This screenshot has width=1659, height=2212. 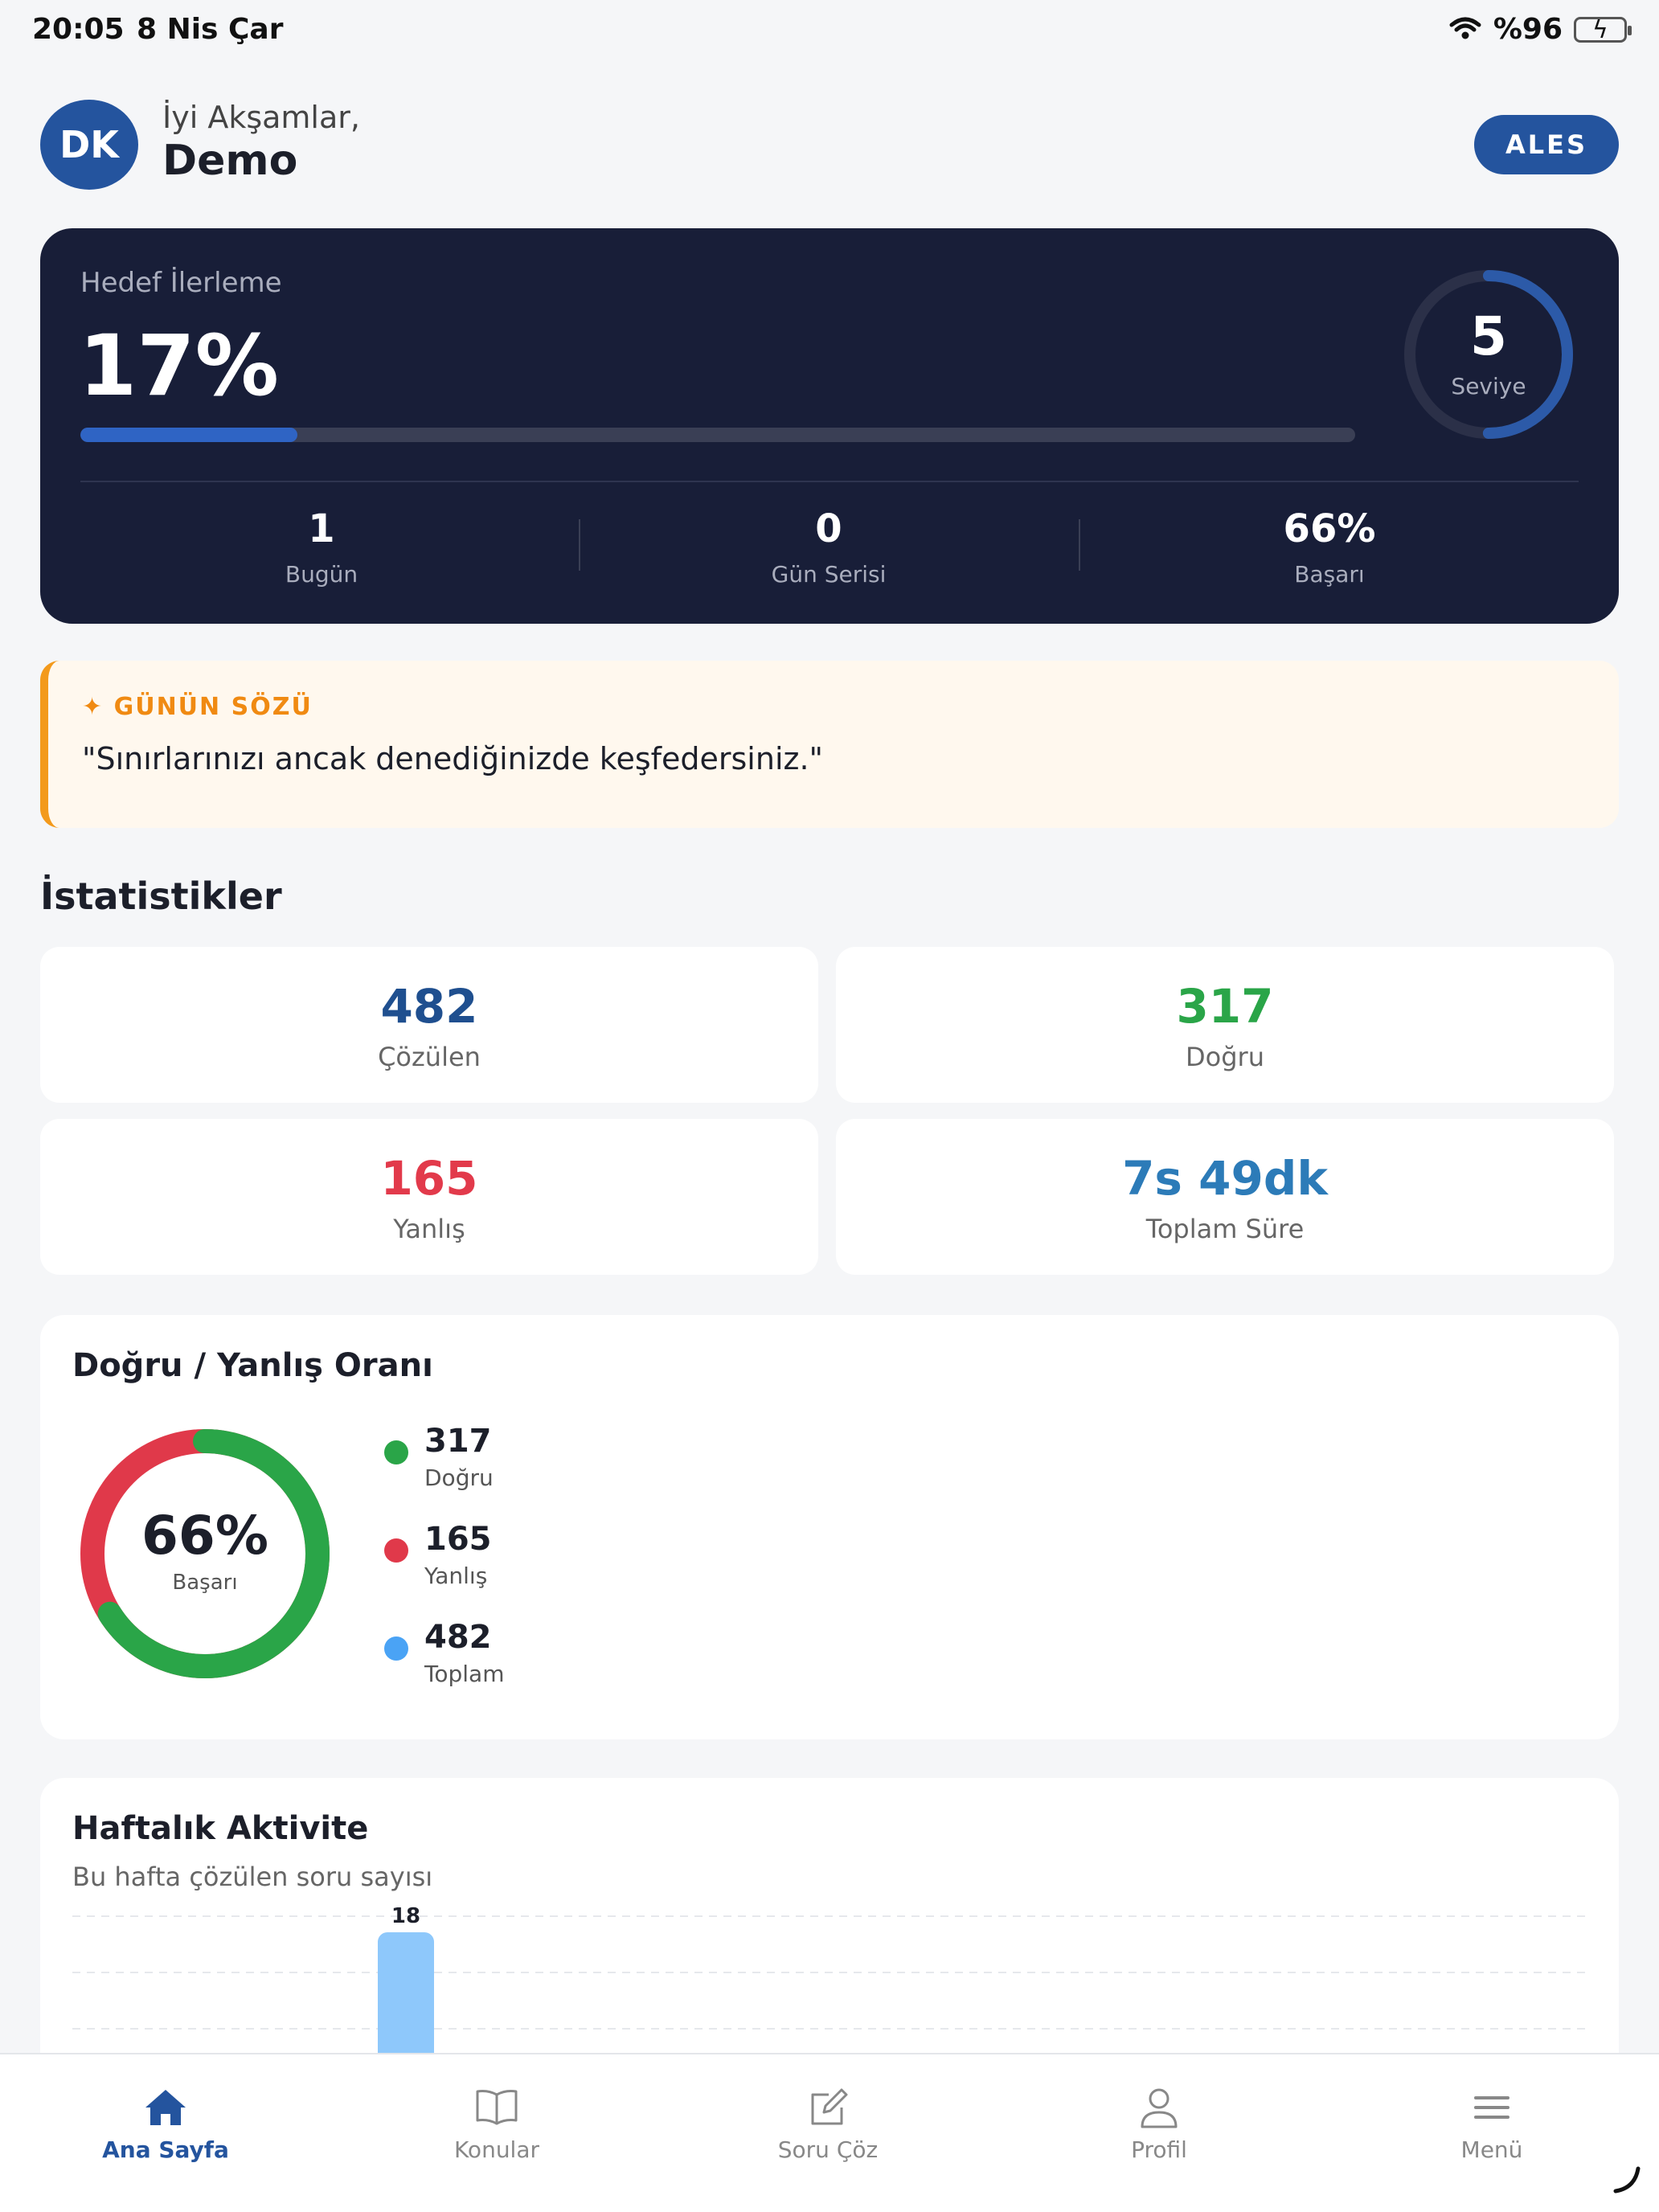 What do you see at coordinates (405, 1918) in the screenshot?
I see `chart-data-label: 18` at bounding box center [405, 1918].